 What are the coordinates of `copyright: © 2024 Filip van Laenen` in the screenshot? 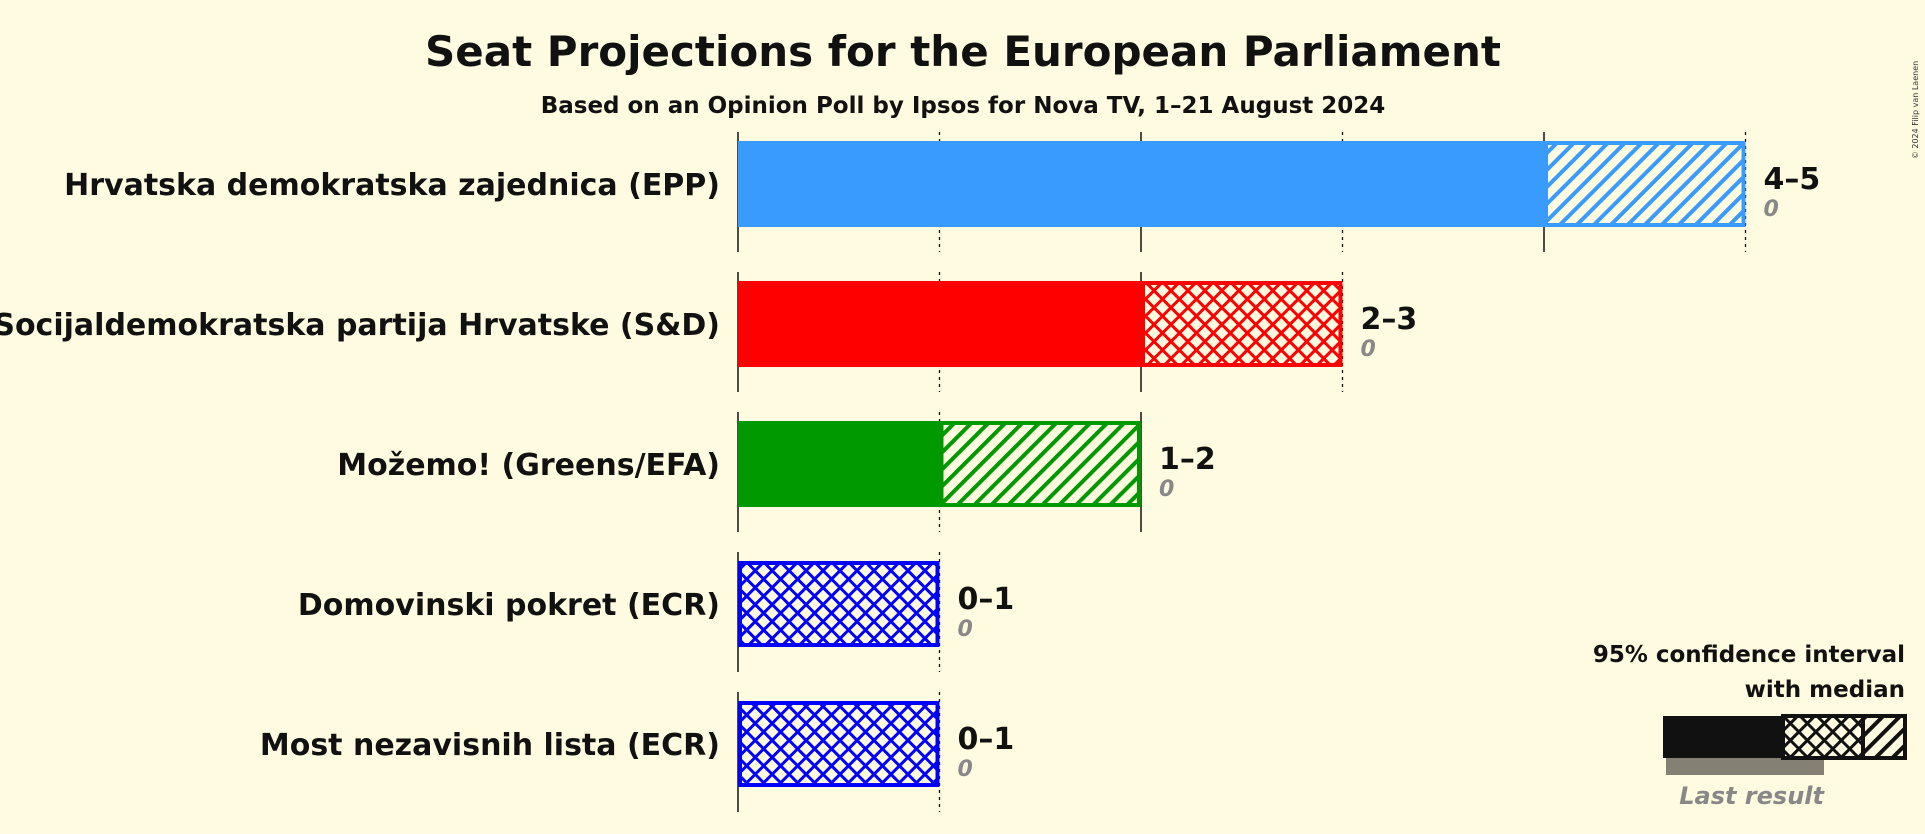 It's located at (1915, 110).